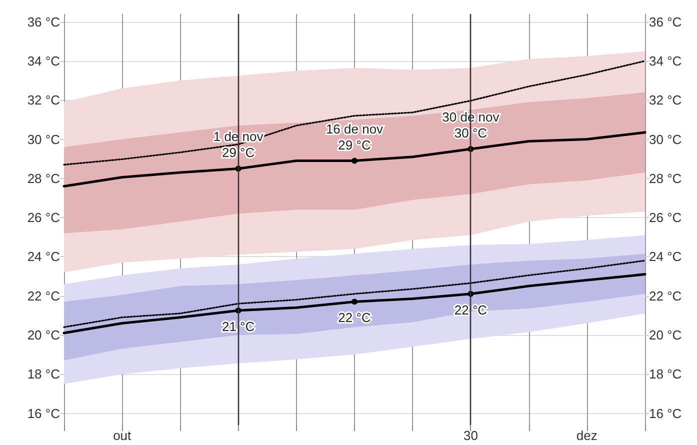 This screenshot has width=697, height=445. Describe the element at coordinates (43, 218) in the screenshot. I see `y-tick-label: 26 °C` at that location.